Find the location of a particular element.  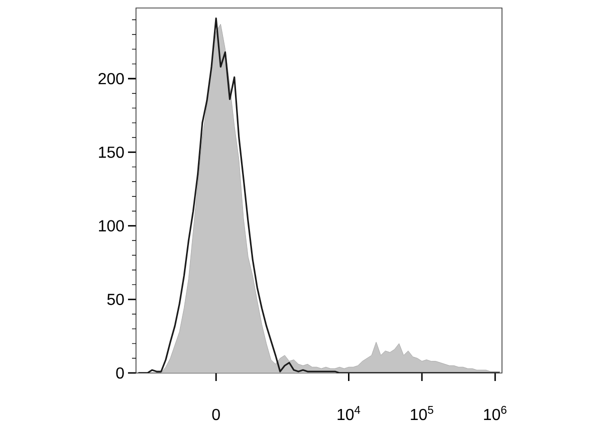

x-tick-label: 10$^{5}$ is located at coordinates (422, 413).